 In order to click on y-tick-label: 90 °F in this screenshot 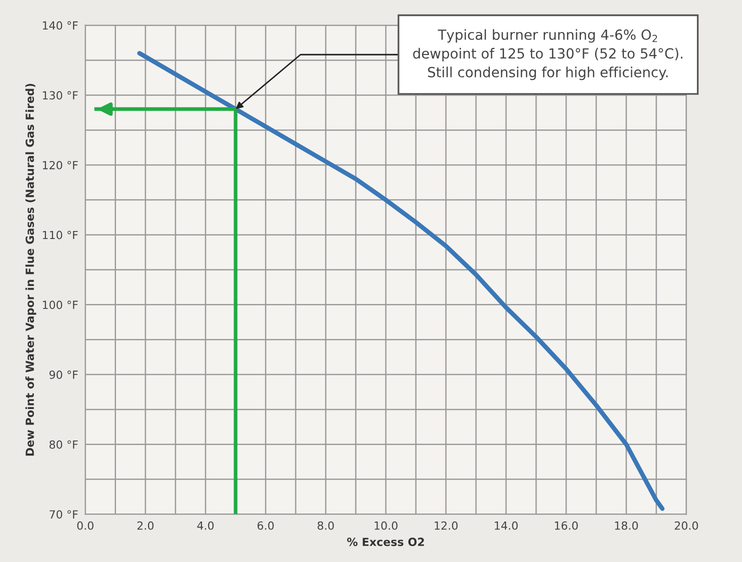, I will do `click(63, 374)`.